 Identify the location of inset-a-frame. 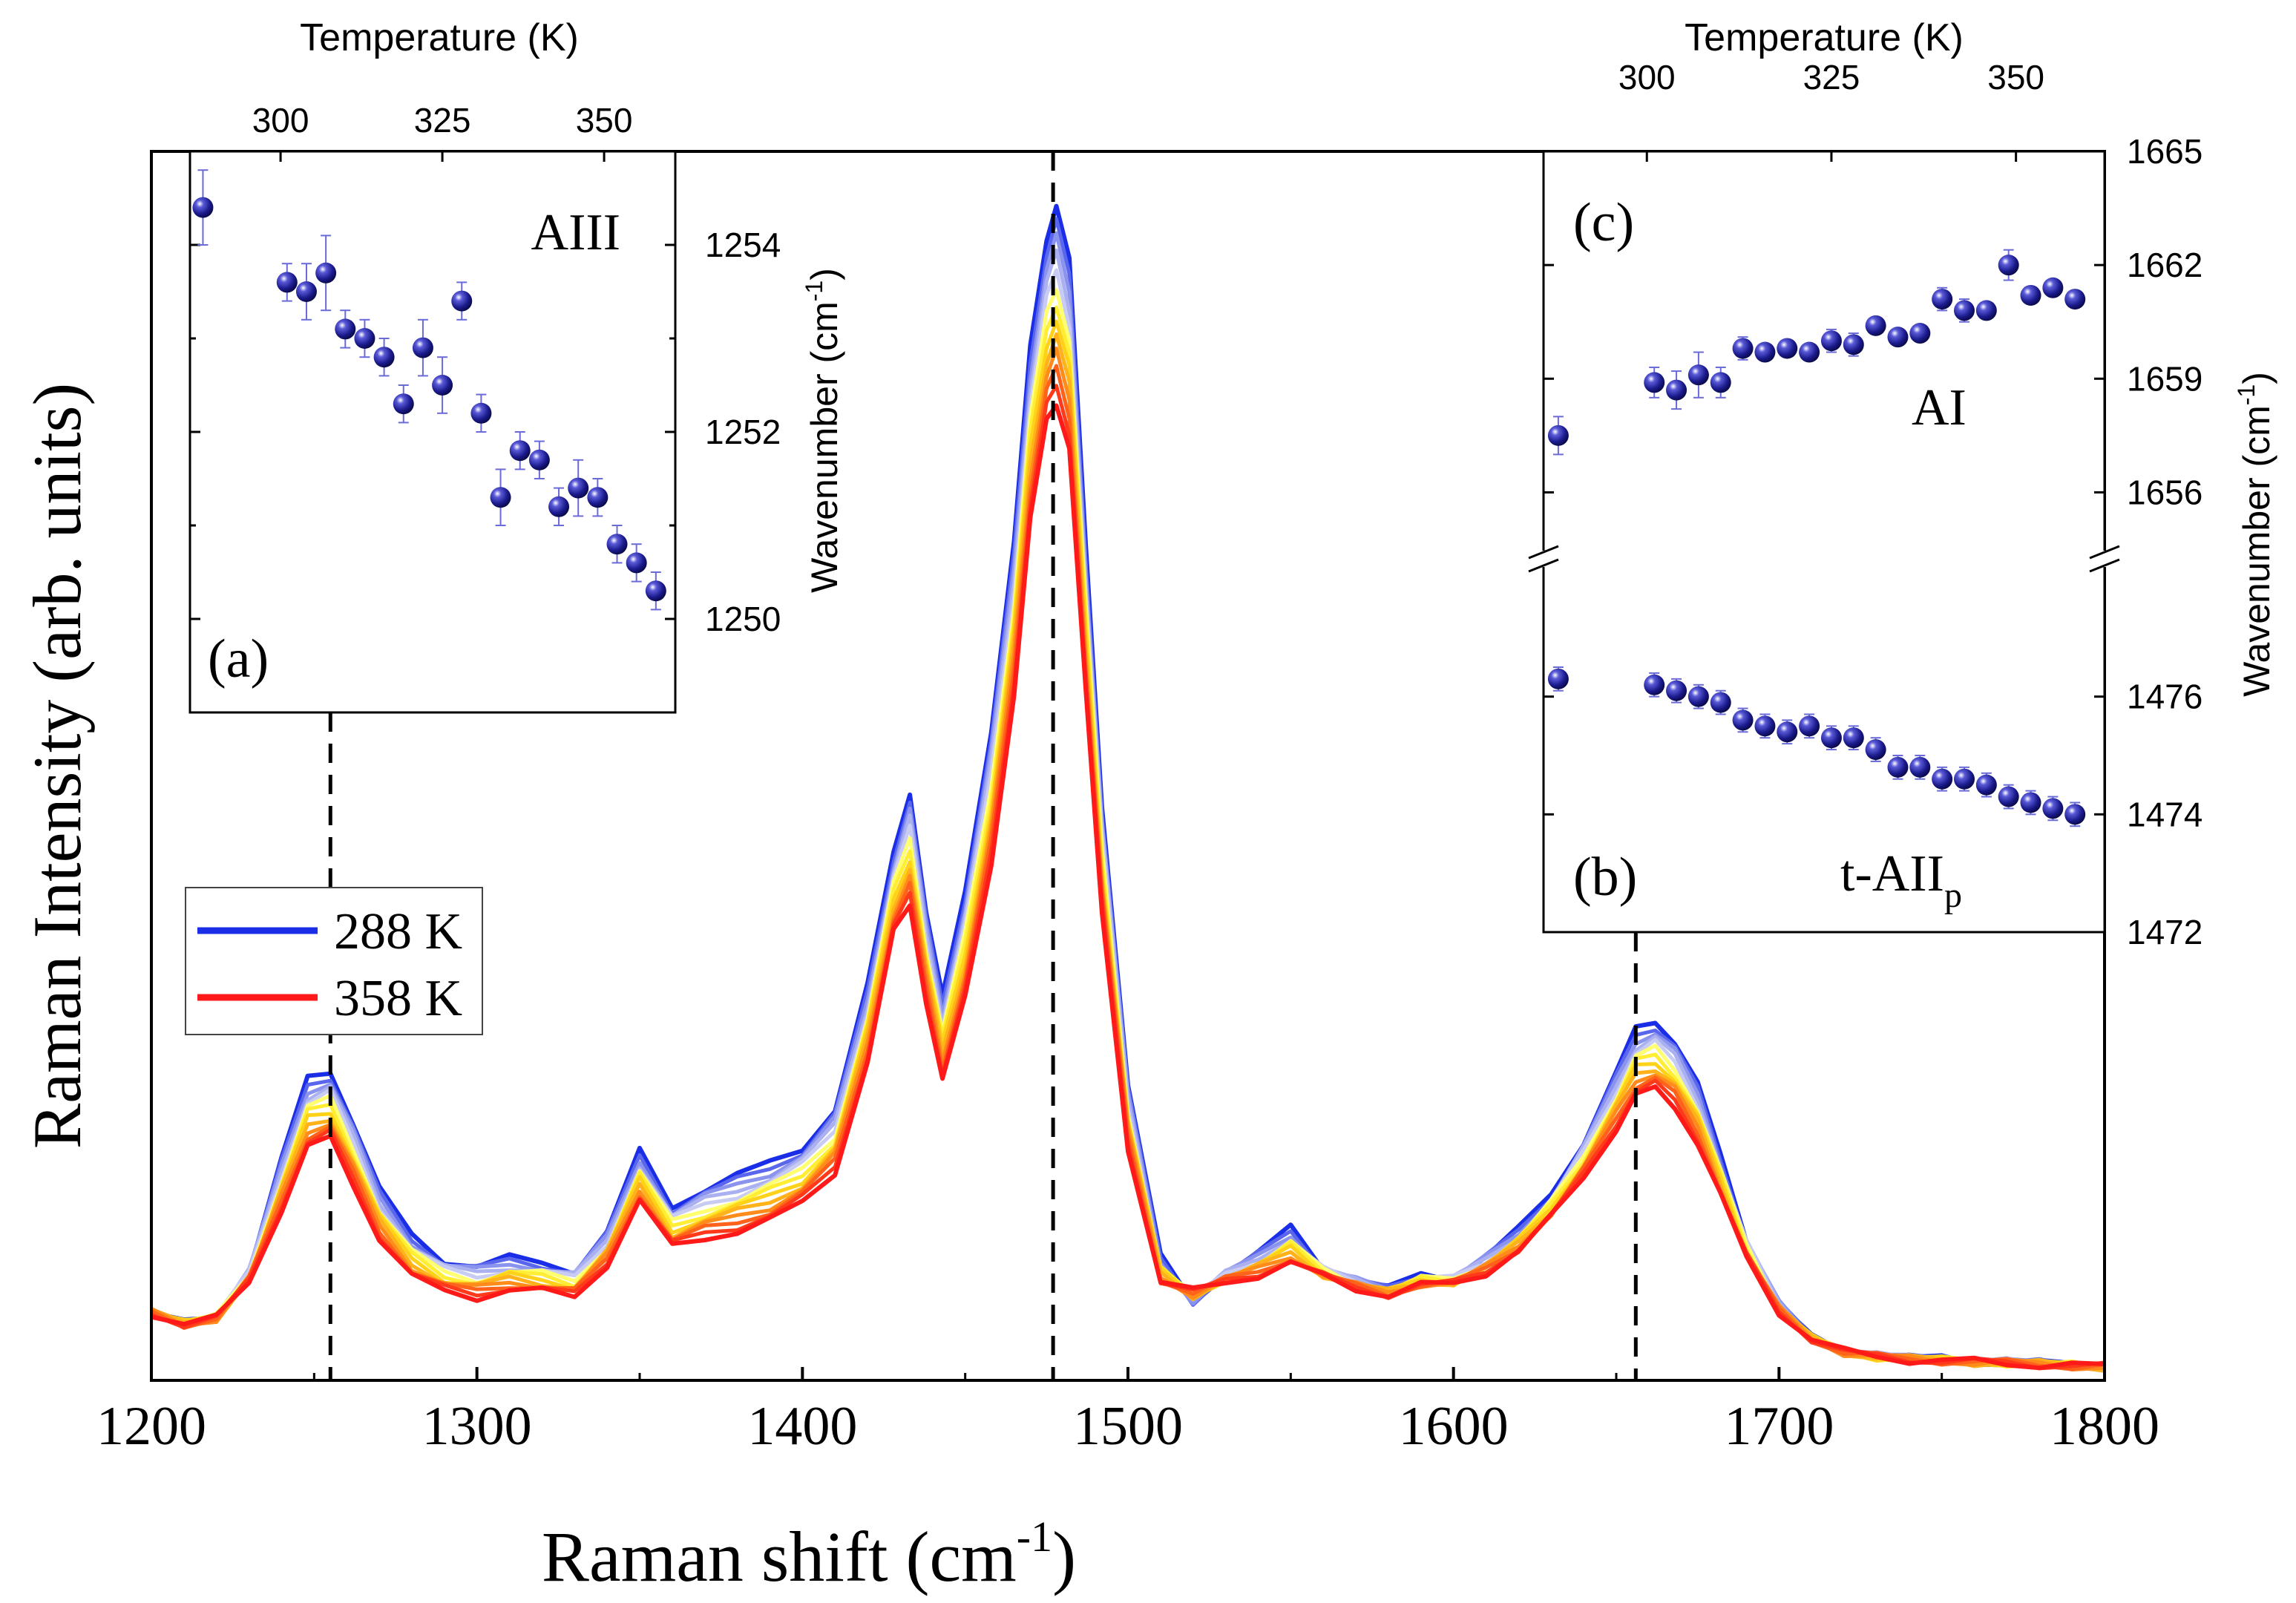
(433, 432).